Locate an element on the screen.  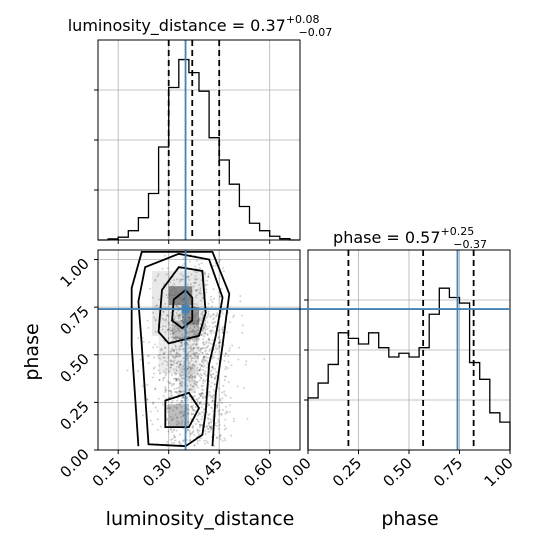
contour-outermost is located at coordinates (180, 349).